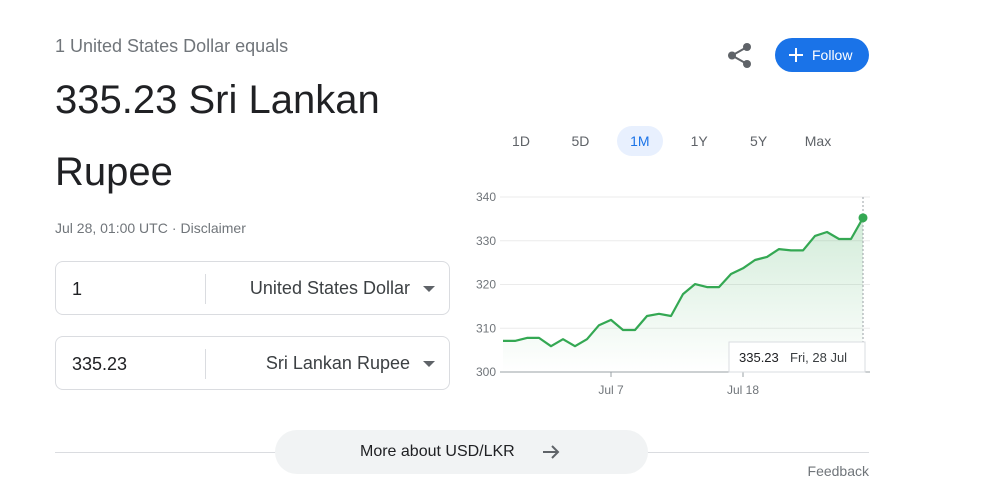  Describe the element at coordinates (172, 46) in the screenshot. I see `intro-text: 1 United States Dollar equals` at that location.